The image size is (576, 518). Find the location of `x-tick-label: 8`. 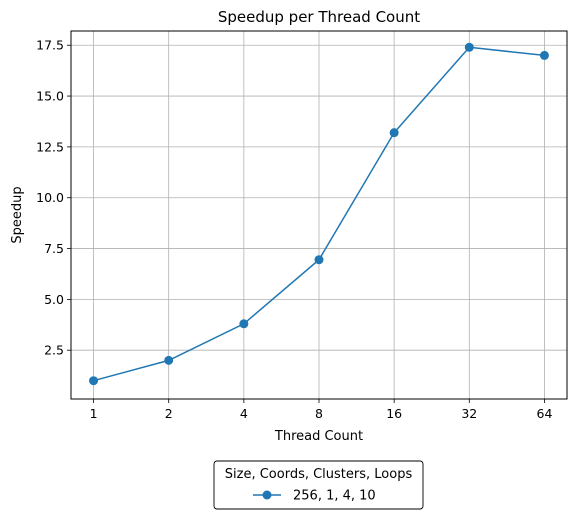

x-tick-label: 8 is located at coordinates (319, 413).